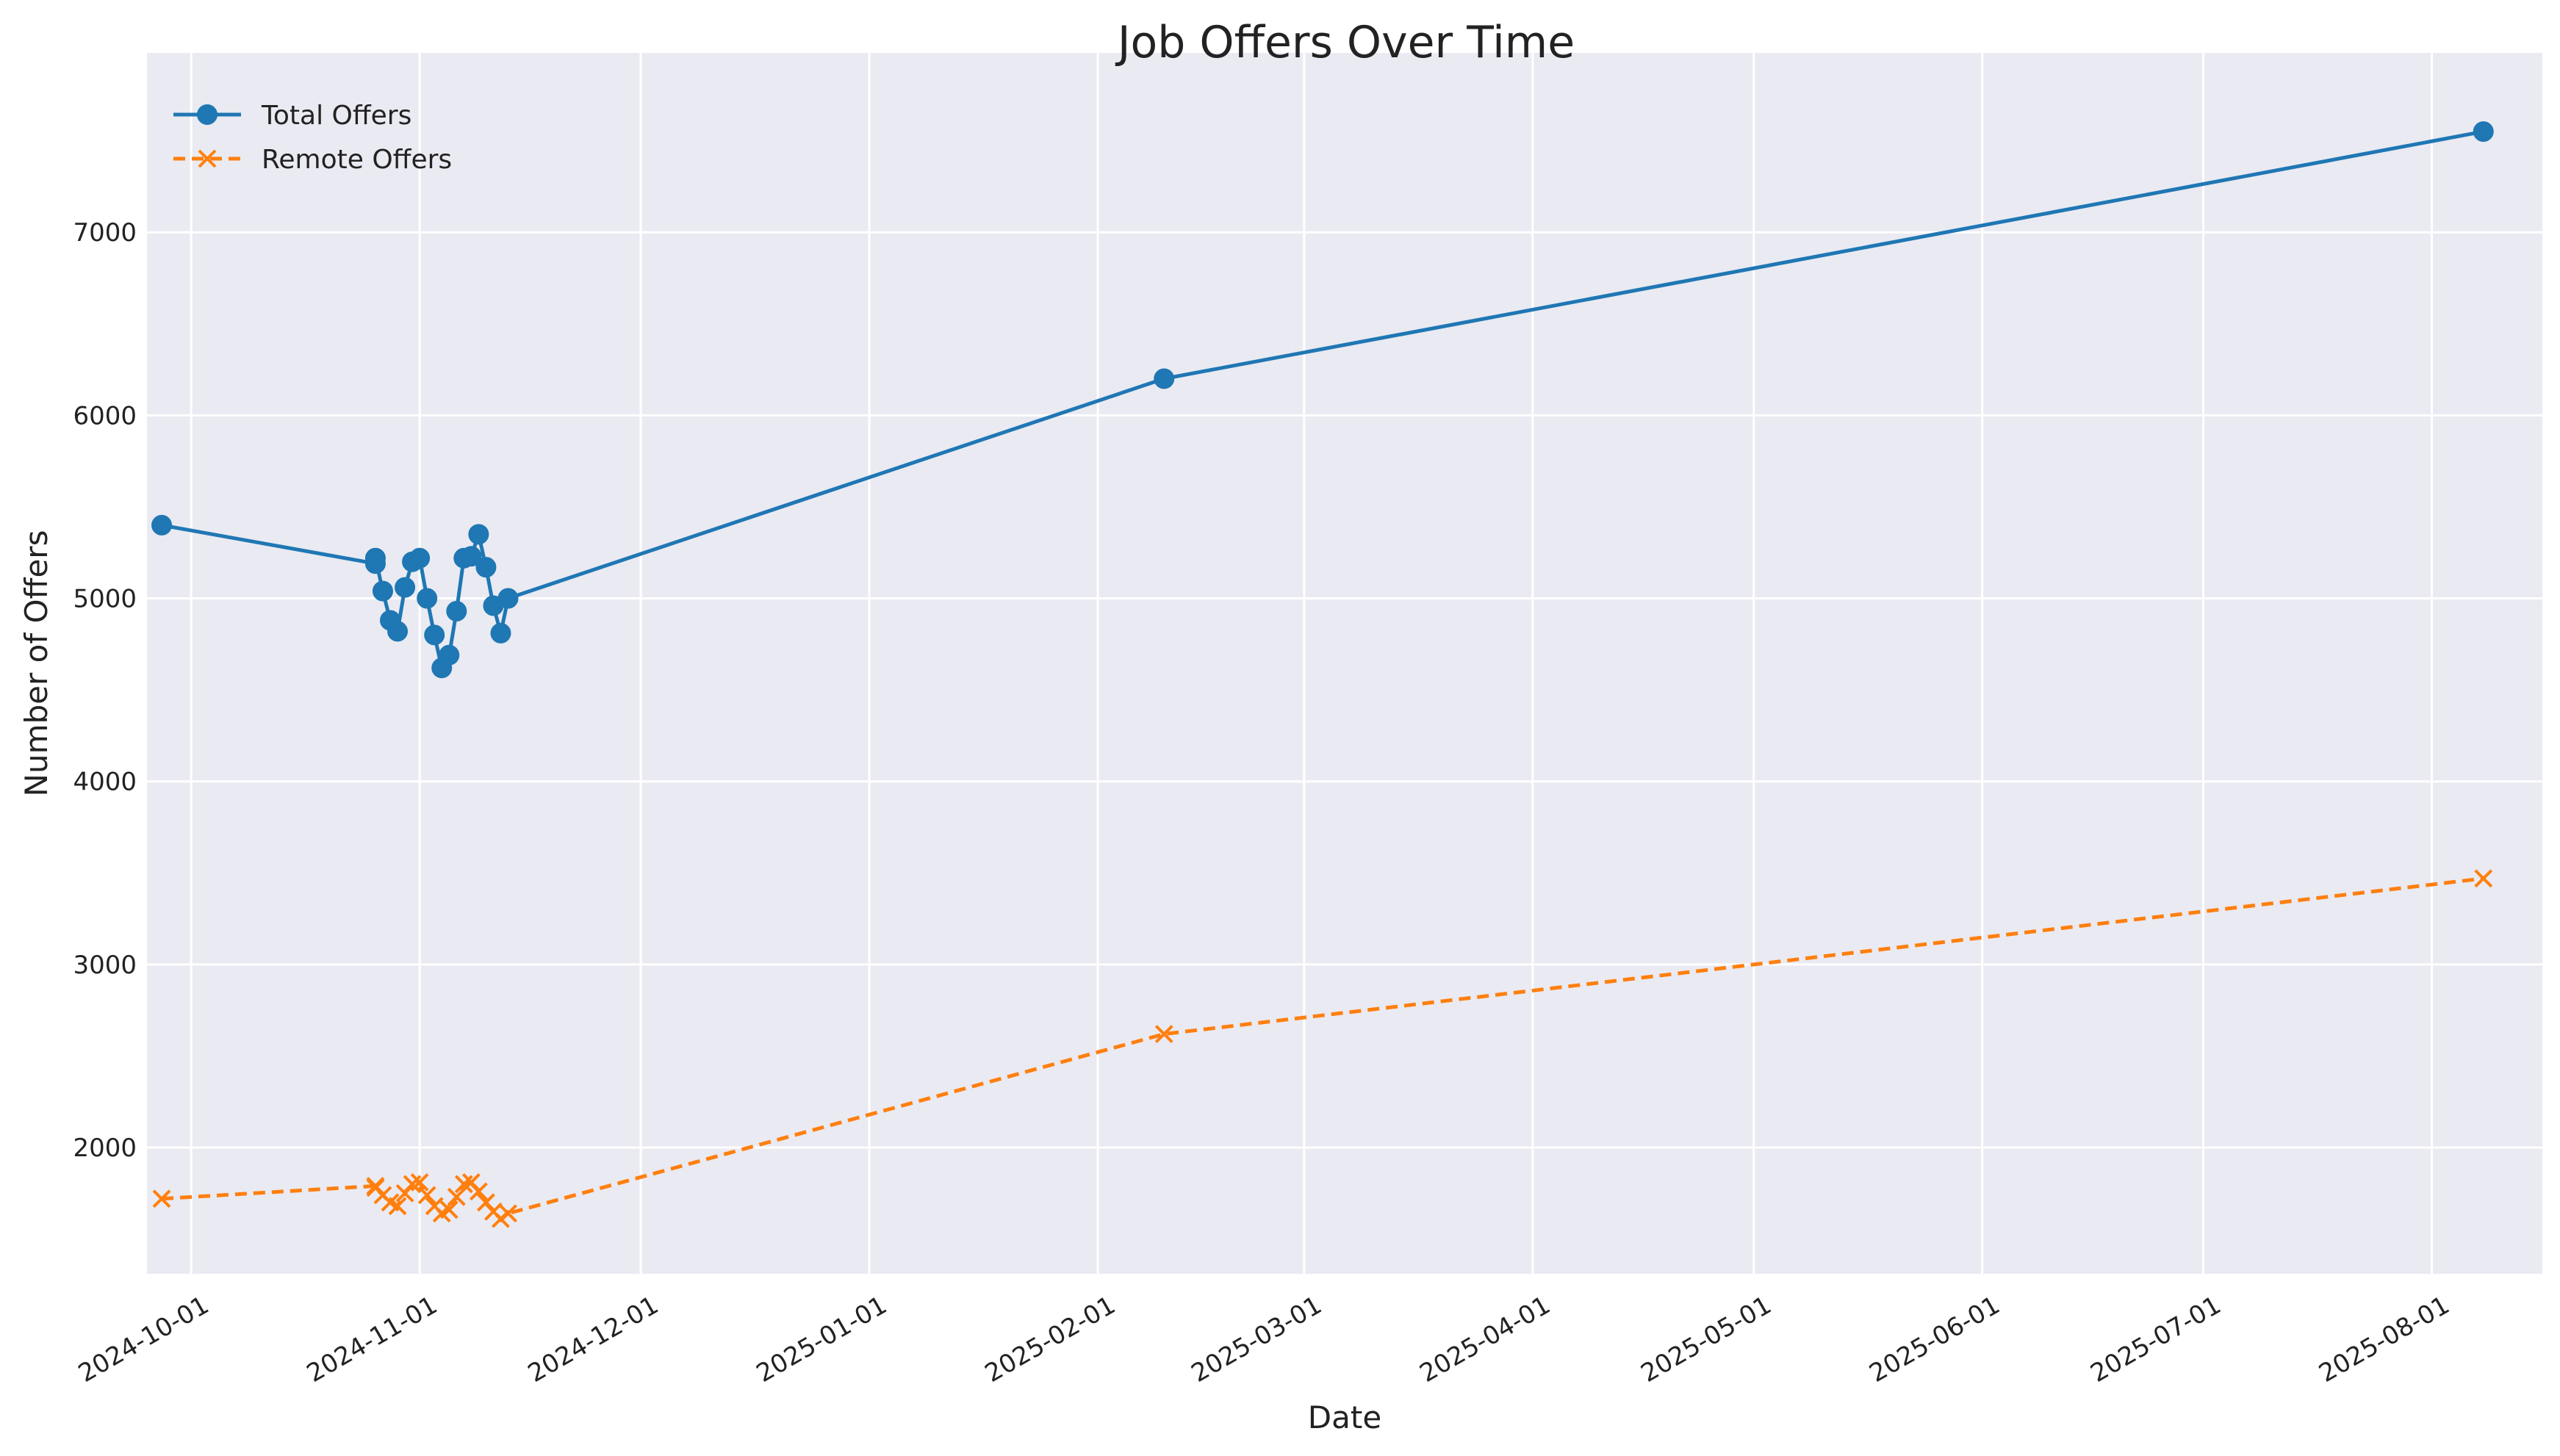  What do you see at coordinates (105, 599) in the screenshot?
I see `y-tick-label: 5000` at bounding box center [105, 599].